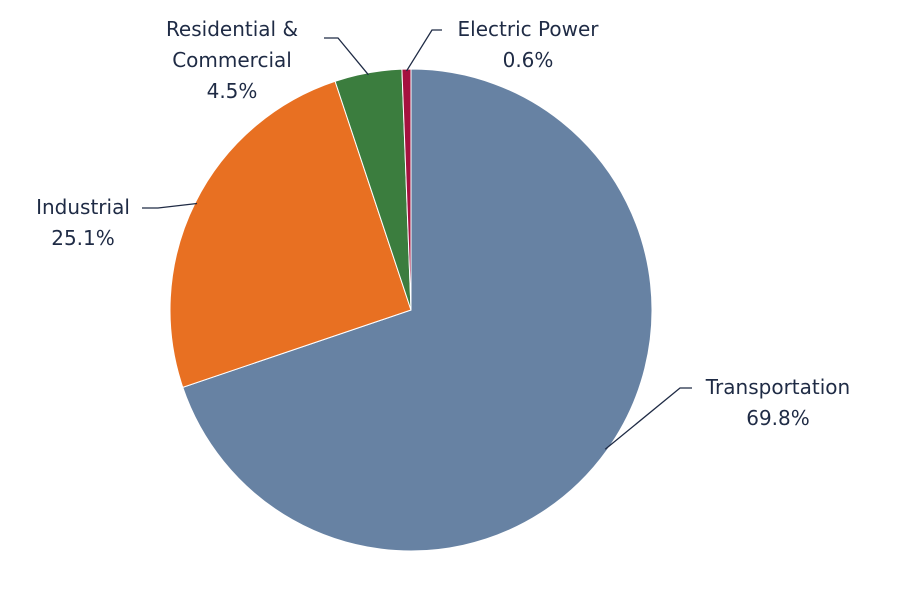  I want to click on category-label: Transportation, so click(778, 387).